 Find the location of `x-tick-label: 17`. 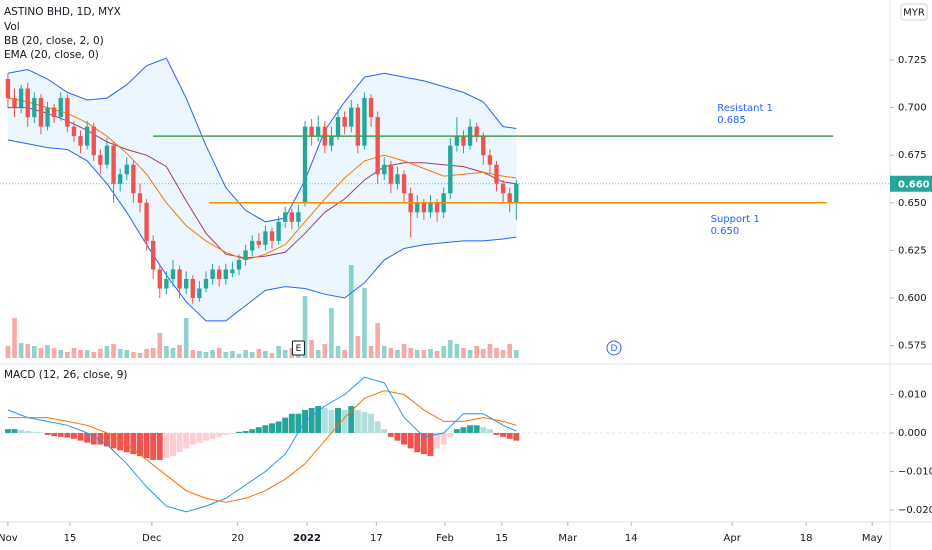

x-tick-label: 17 is located at coordinates (376, 538).